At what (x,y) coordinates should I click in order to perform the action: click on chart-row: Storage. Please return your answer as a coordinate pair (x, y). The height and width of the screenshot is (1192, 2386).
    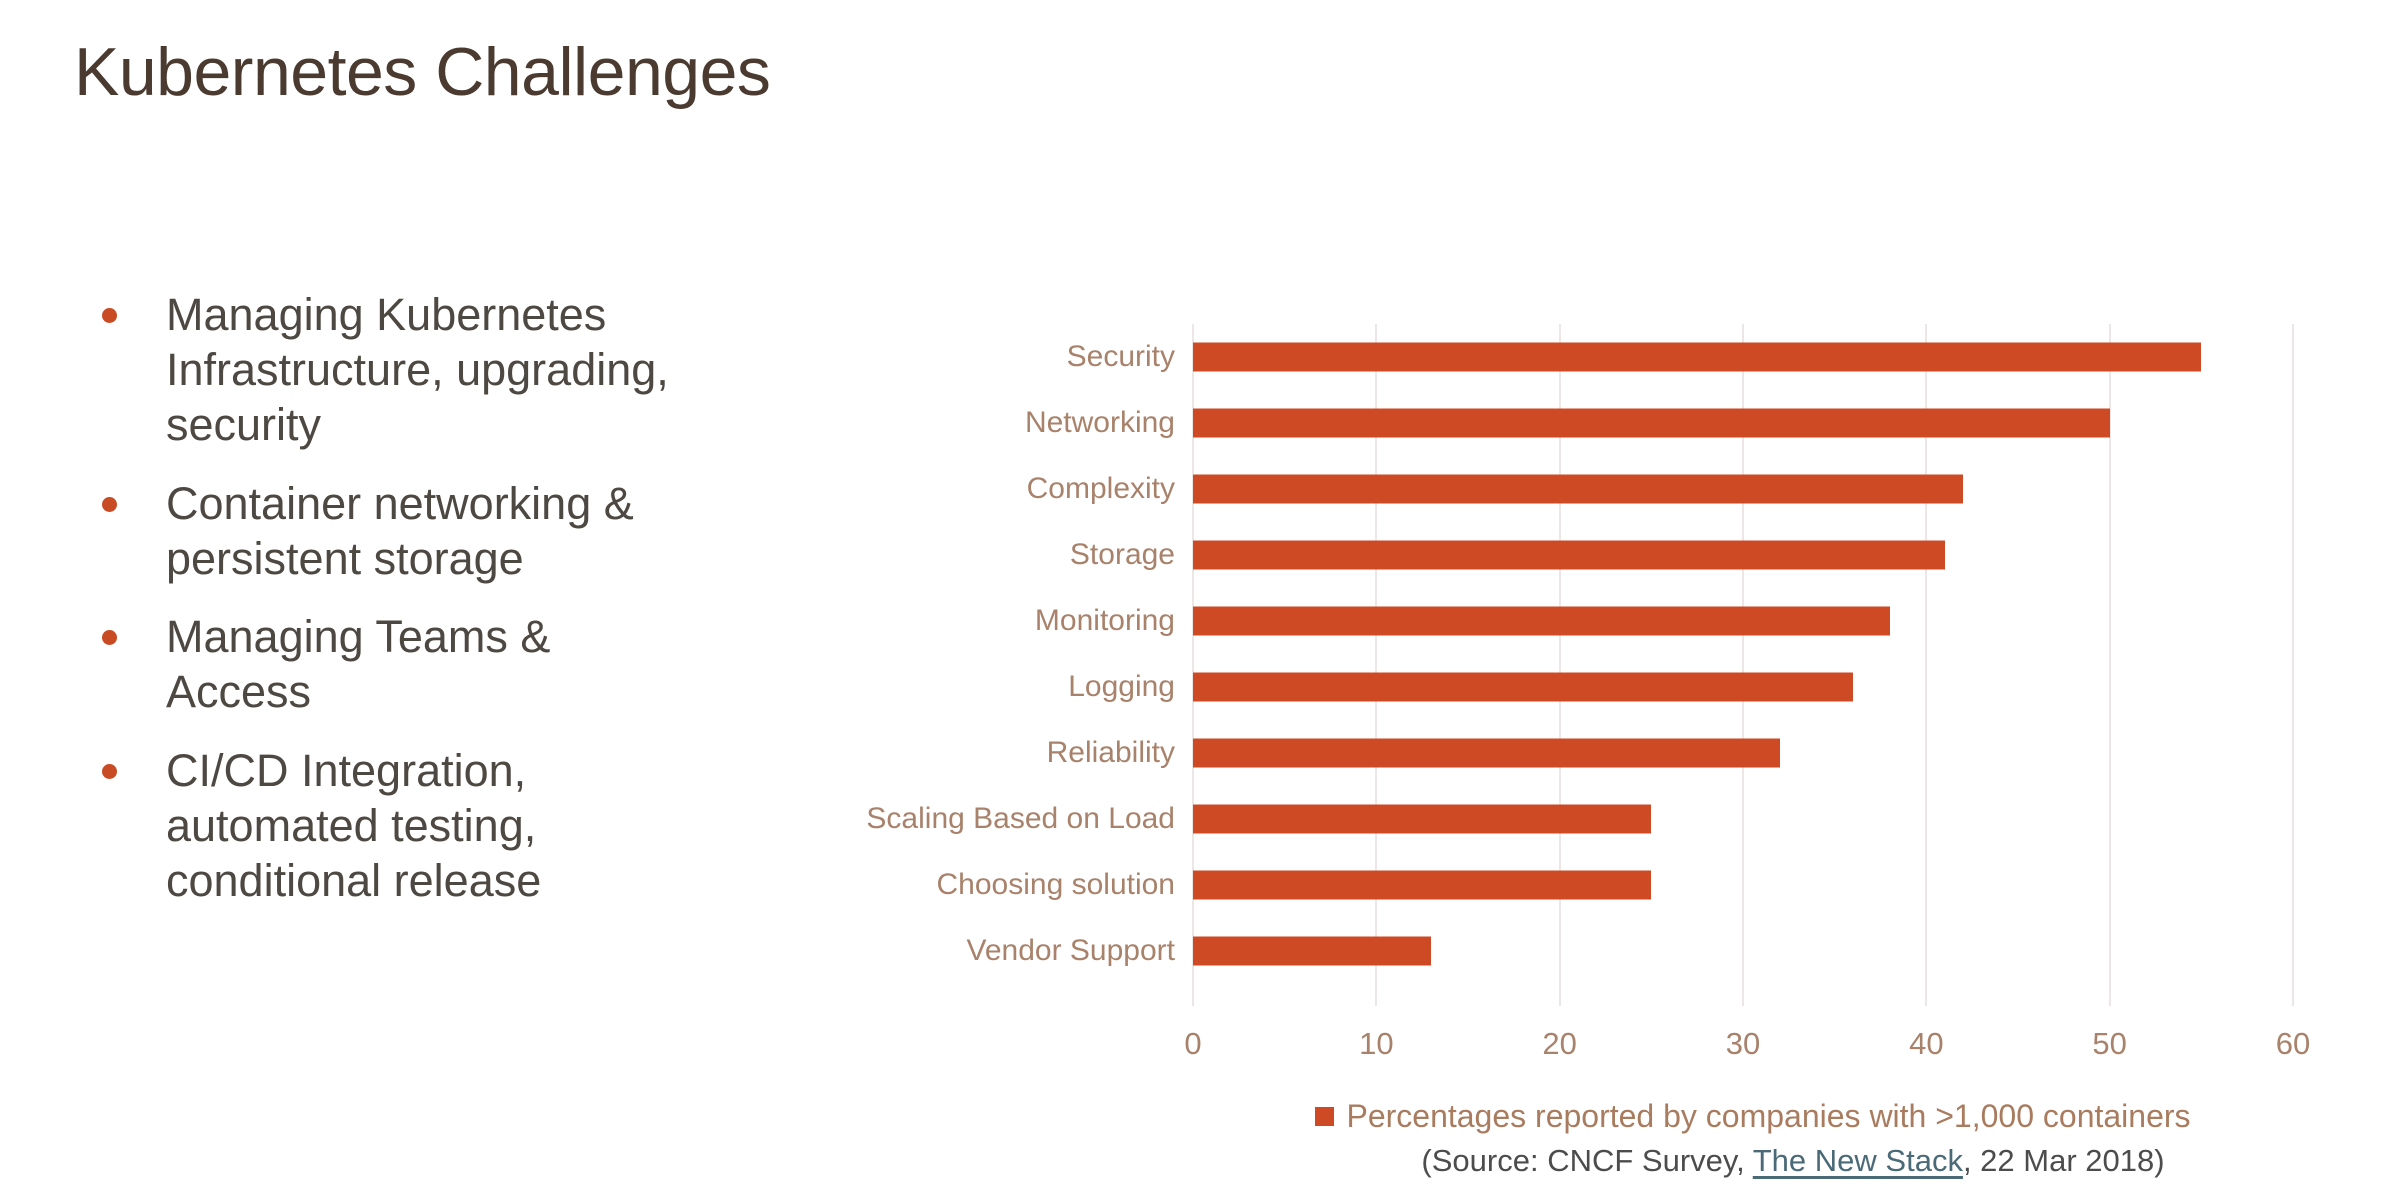
    Looking at the image, I should click on (1681, 555).